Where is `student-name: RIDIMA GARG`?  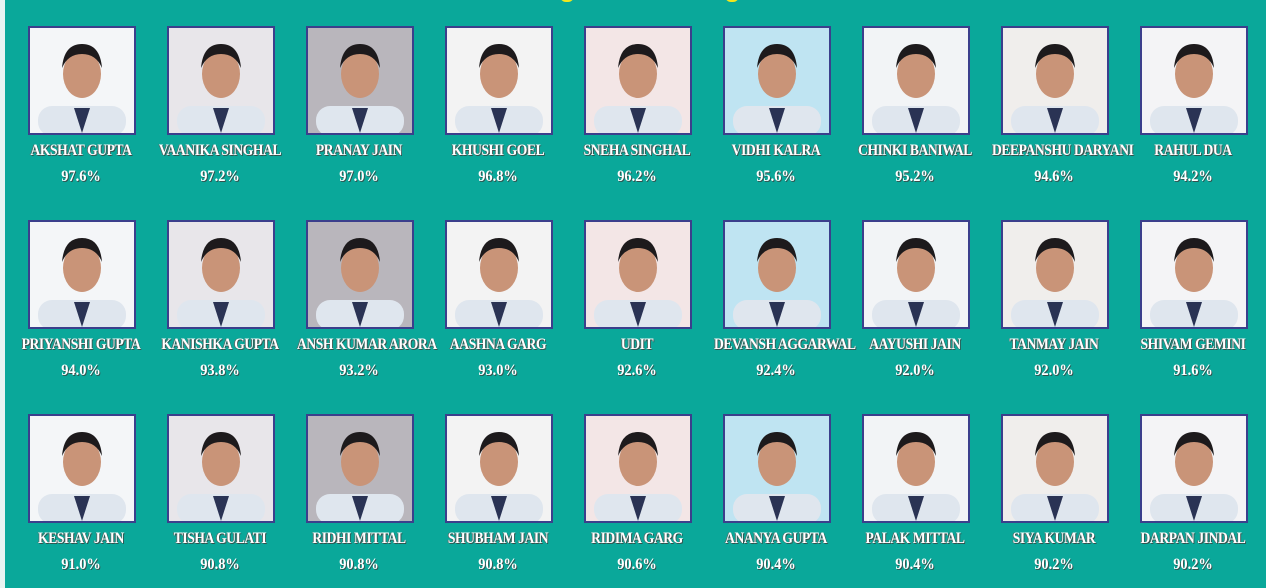
student-name: RIDIMA GARG is located at coordinates (637, 538).